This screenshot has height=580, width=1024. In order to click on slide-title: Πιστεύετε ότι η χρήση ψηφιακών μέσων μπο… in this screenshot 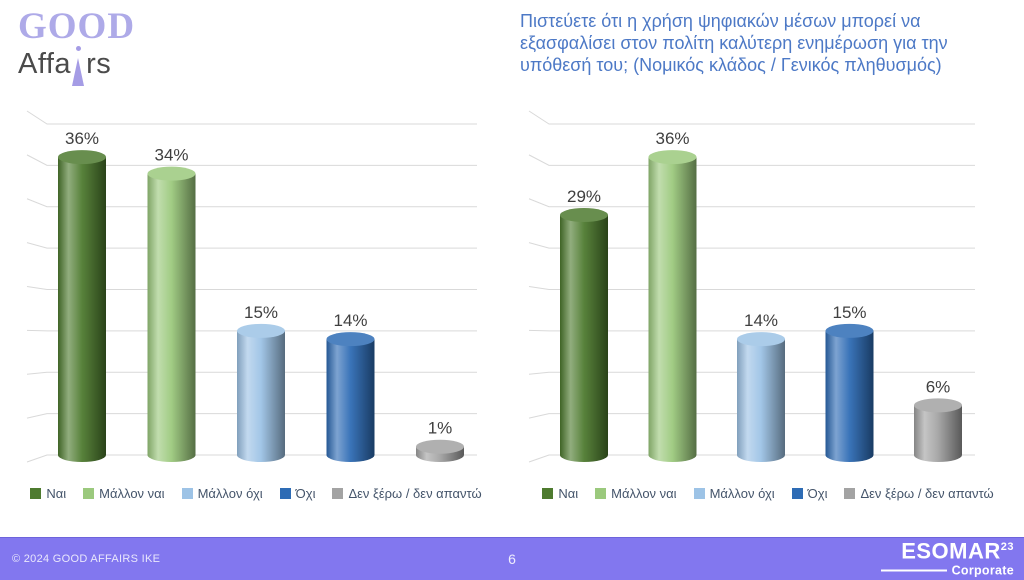, I will do `click(734, 43)`.